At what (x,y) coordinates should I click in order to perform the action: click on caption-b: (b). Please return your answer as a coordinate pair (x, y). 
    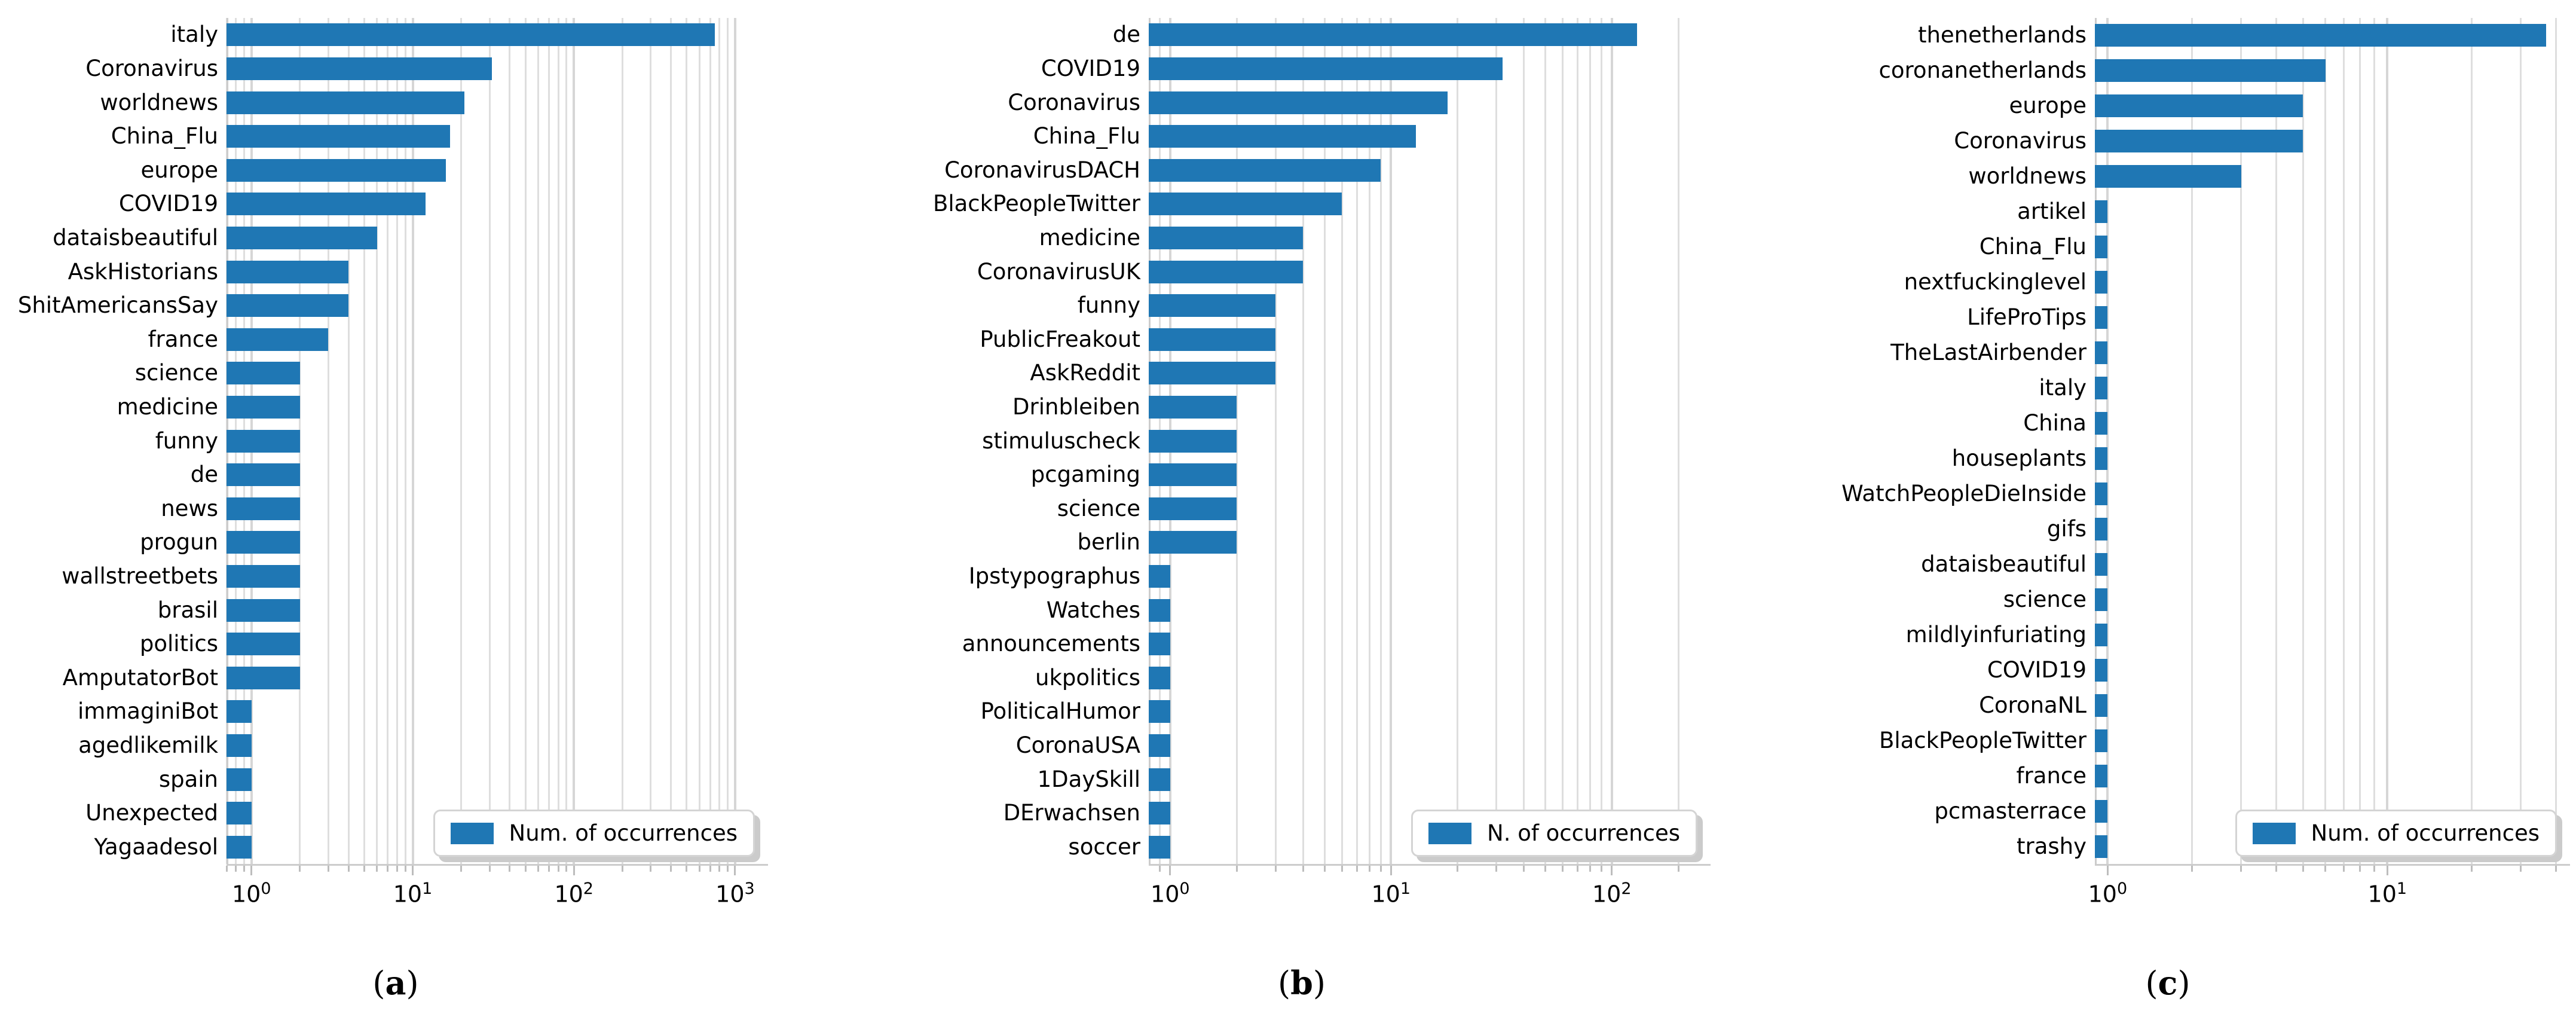
    Looking at the image, I should click on (1302, 983).